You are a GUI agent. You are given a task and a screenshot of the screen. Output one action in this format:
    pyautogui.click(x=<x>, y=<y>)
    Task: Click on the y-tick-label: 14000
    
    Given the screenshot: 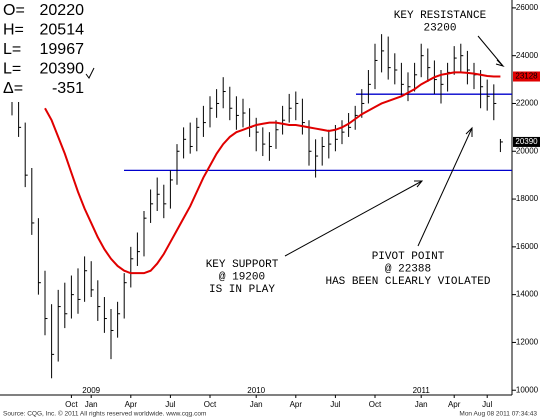 What is the action you would take?
    pyautogui.click(x=527, y=294)
    